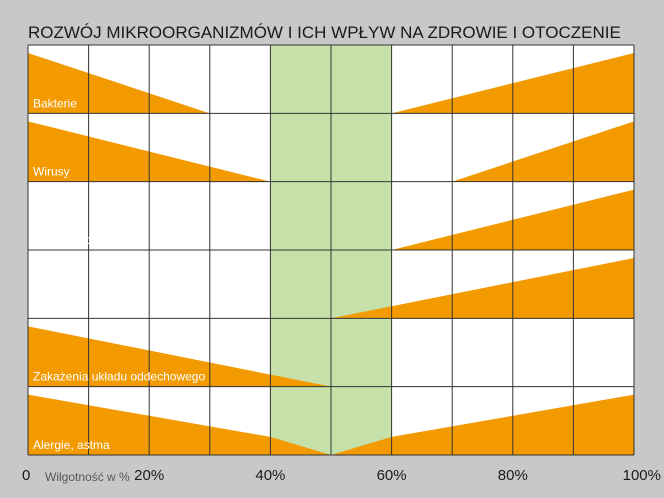 The height and width of the screenshot is (498, 664). Describe the element at coordinates (513, 475) in the screenshot. I see `x-tick-label: 80%` at that location.